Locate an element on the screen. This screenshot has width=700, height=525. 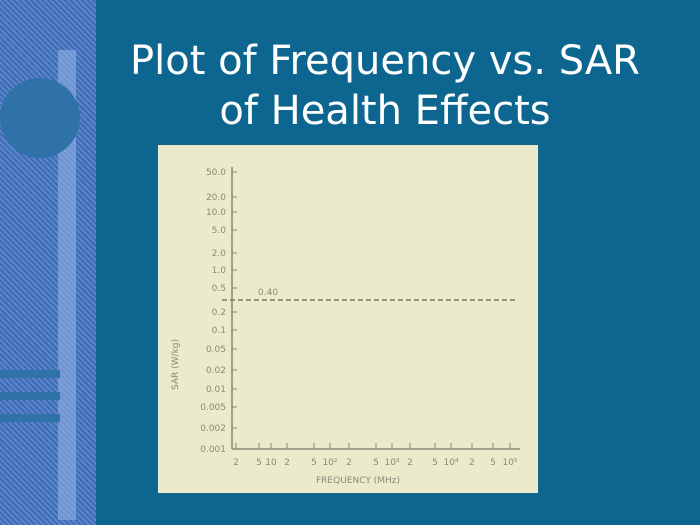
x-tick-label: 10² is located at coordinates (329, 463).